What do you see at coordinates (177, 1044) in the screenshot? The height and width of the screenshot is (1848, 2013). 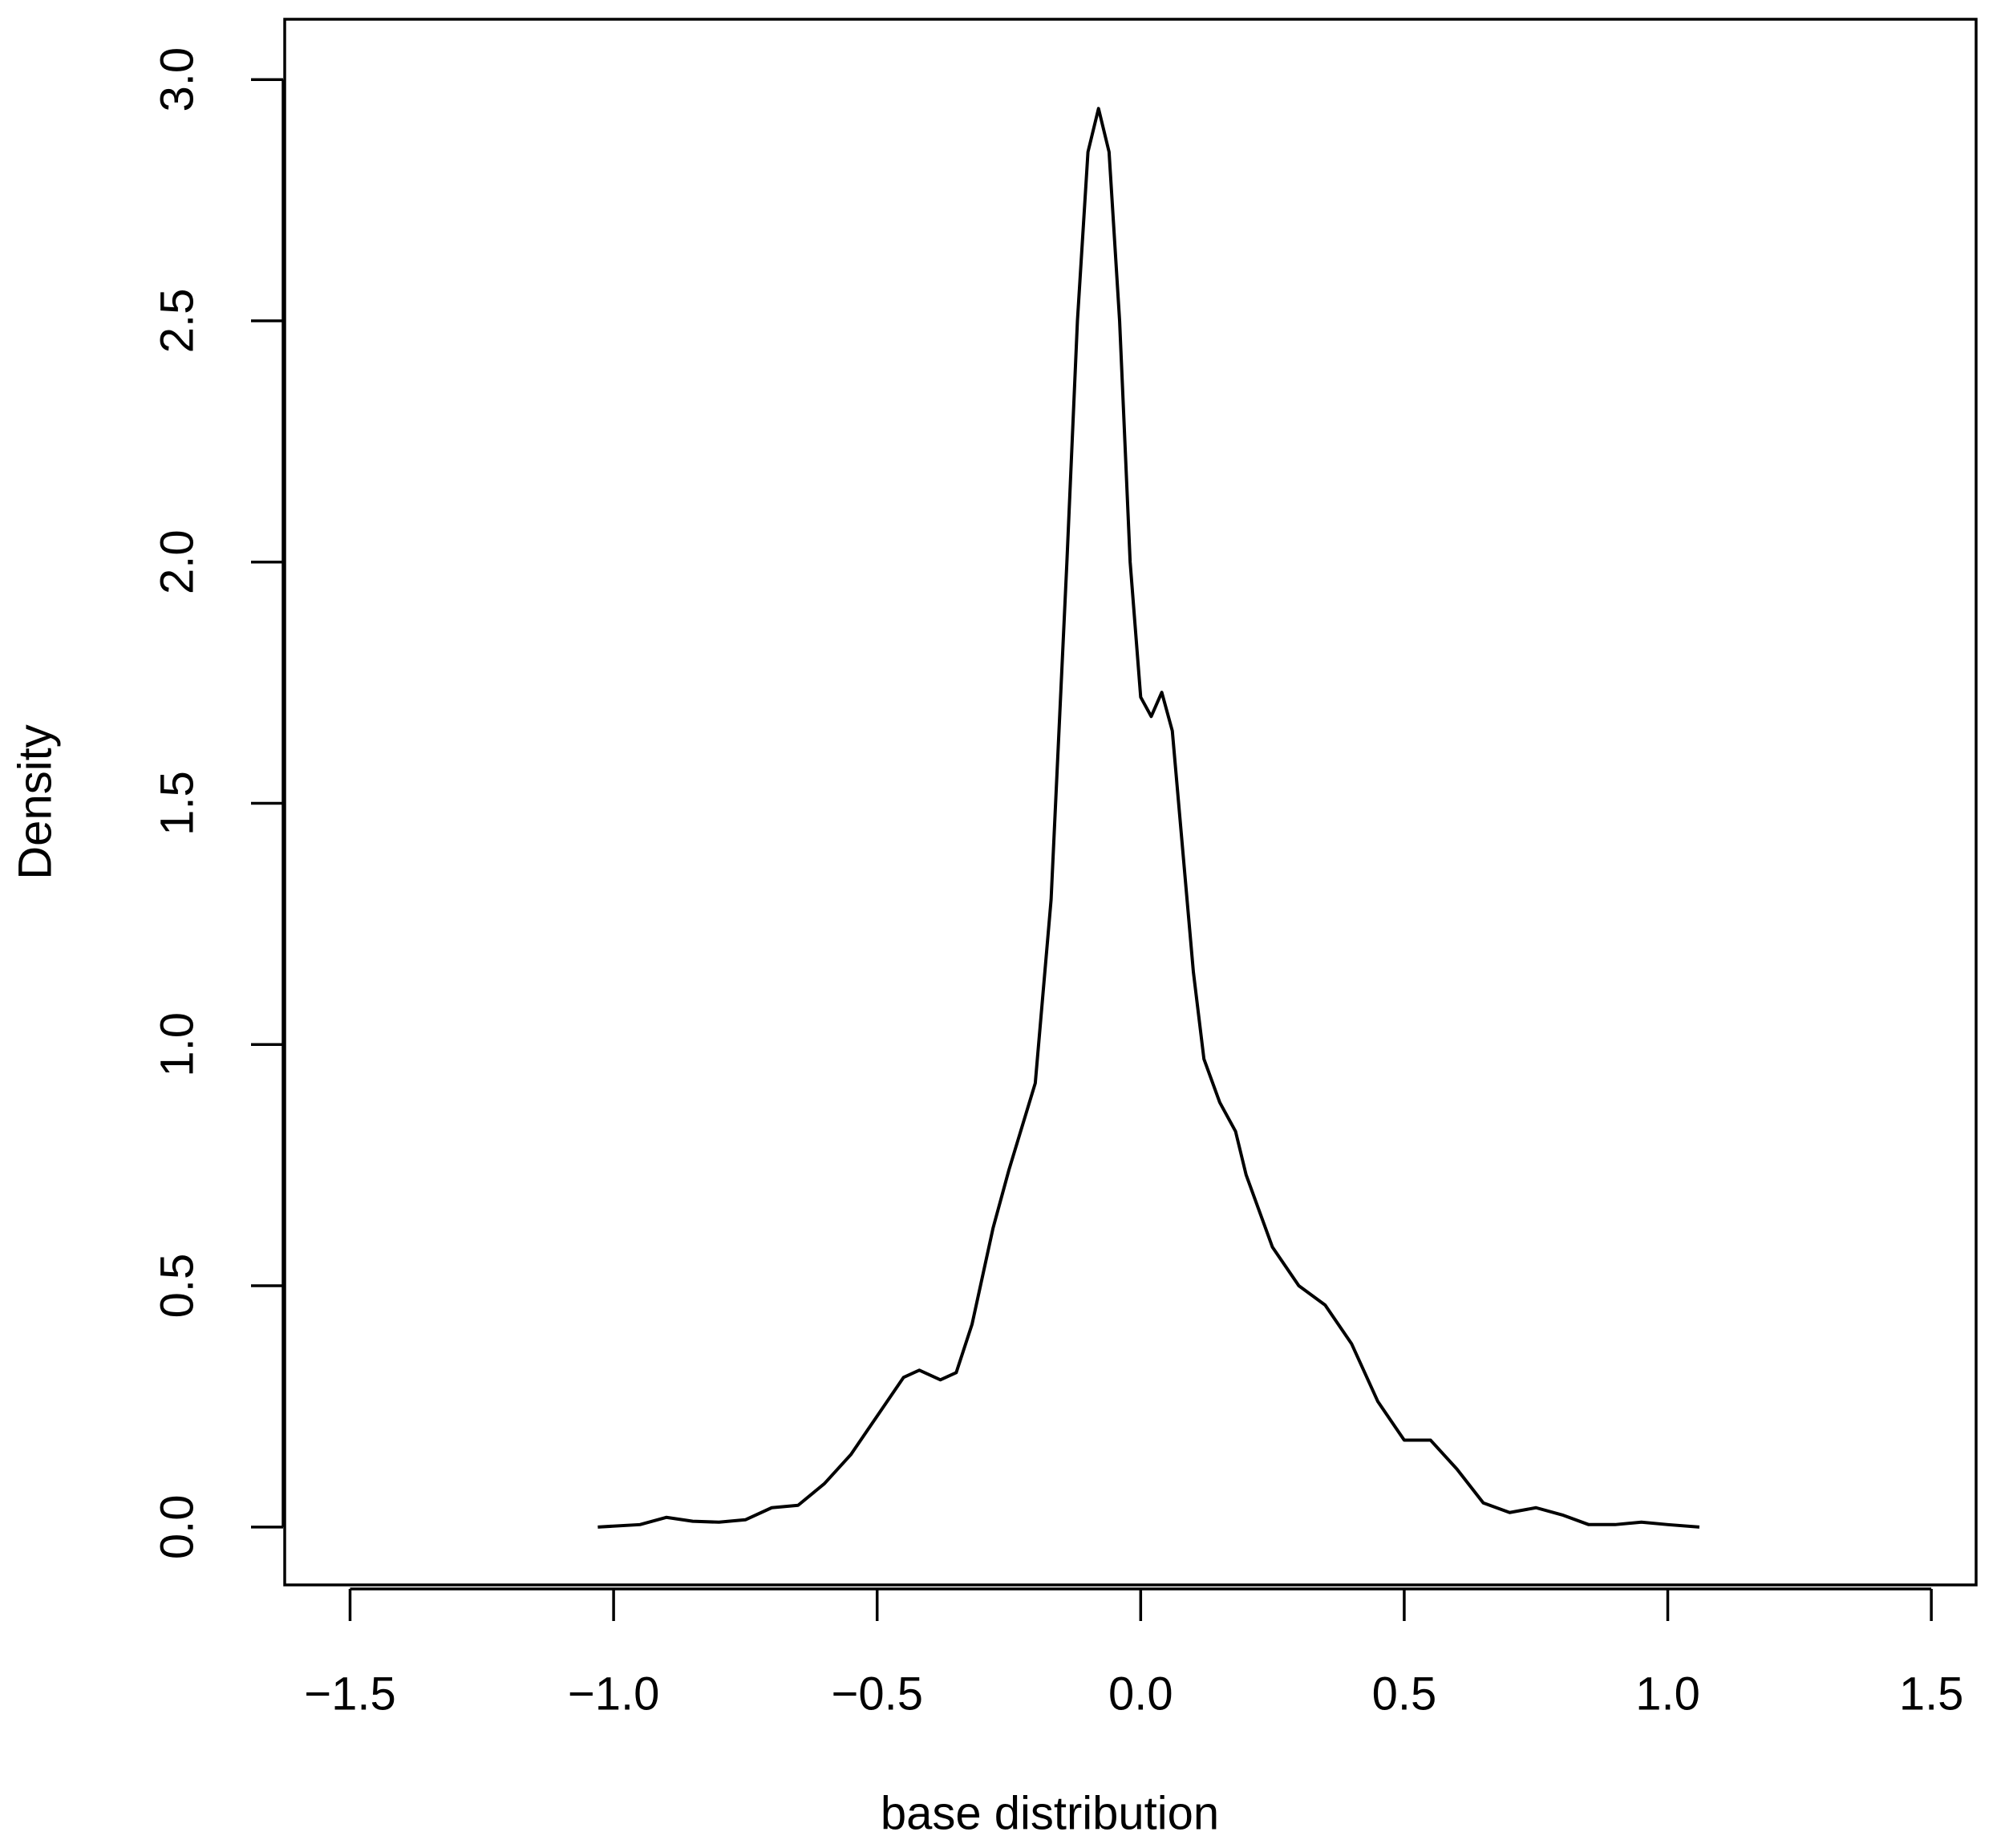 I see `y-tick-label: 1.0` at bounding box center [177, 1044].